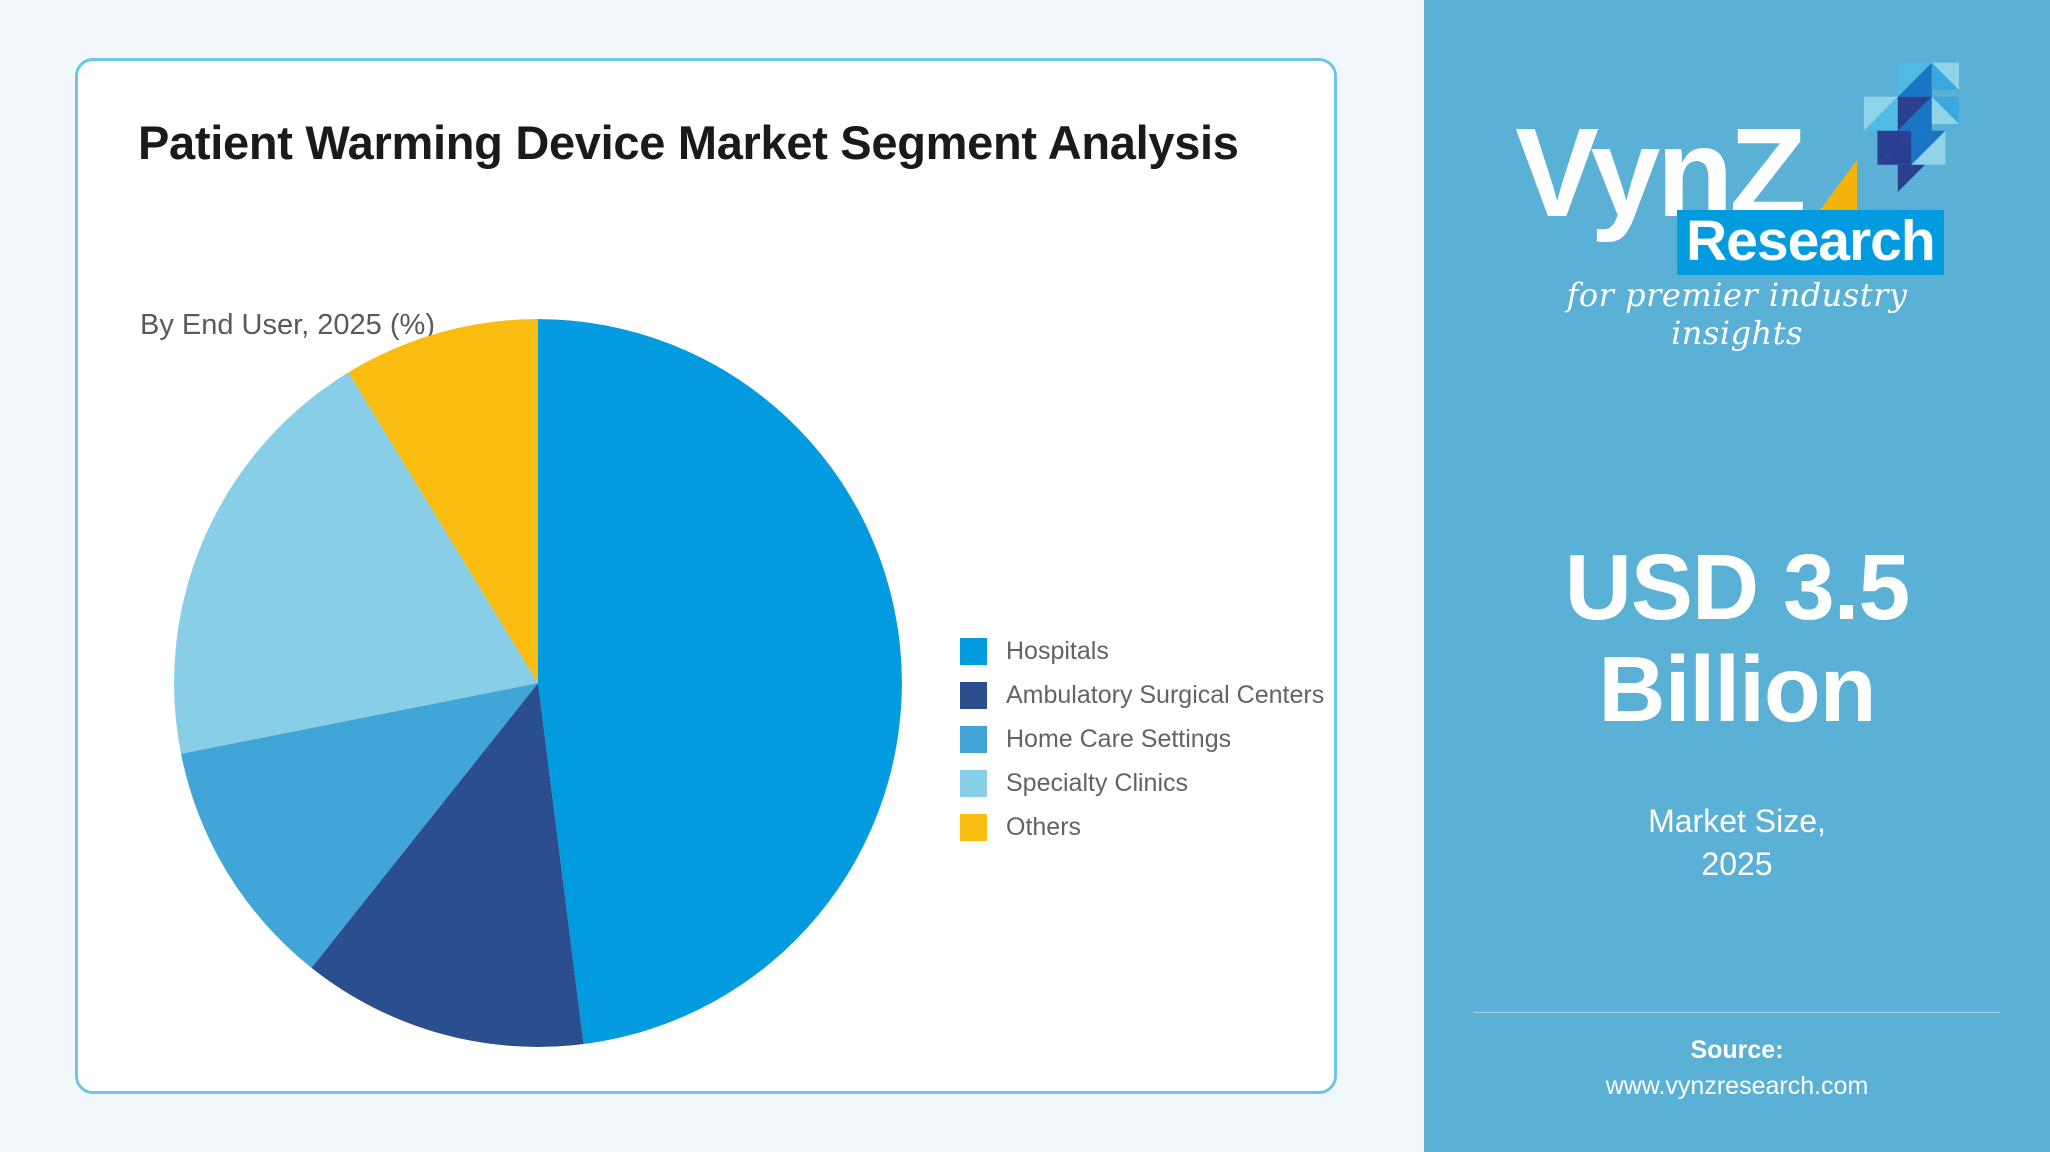 Image resolution: width=2050 pixels, height=1152 pixels. I want to click on legend-item-label: Specialty Clinics, so click(1097, 782).